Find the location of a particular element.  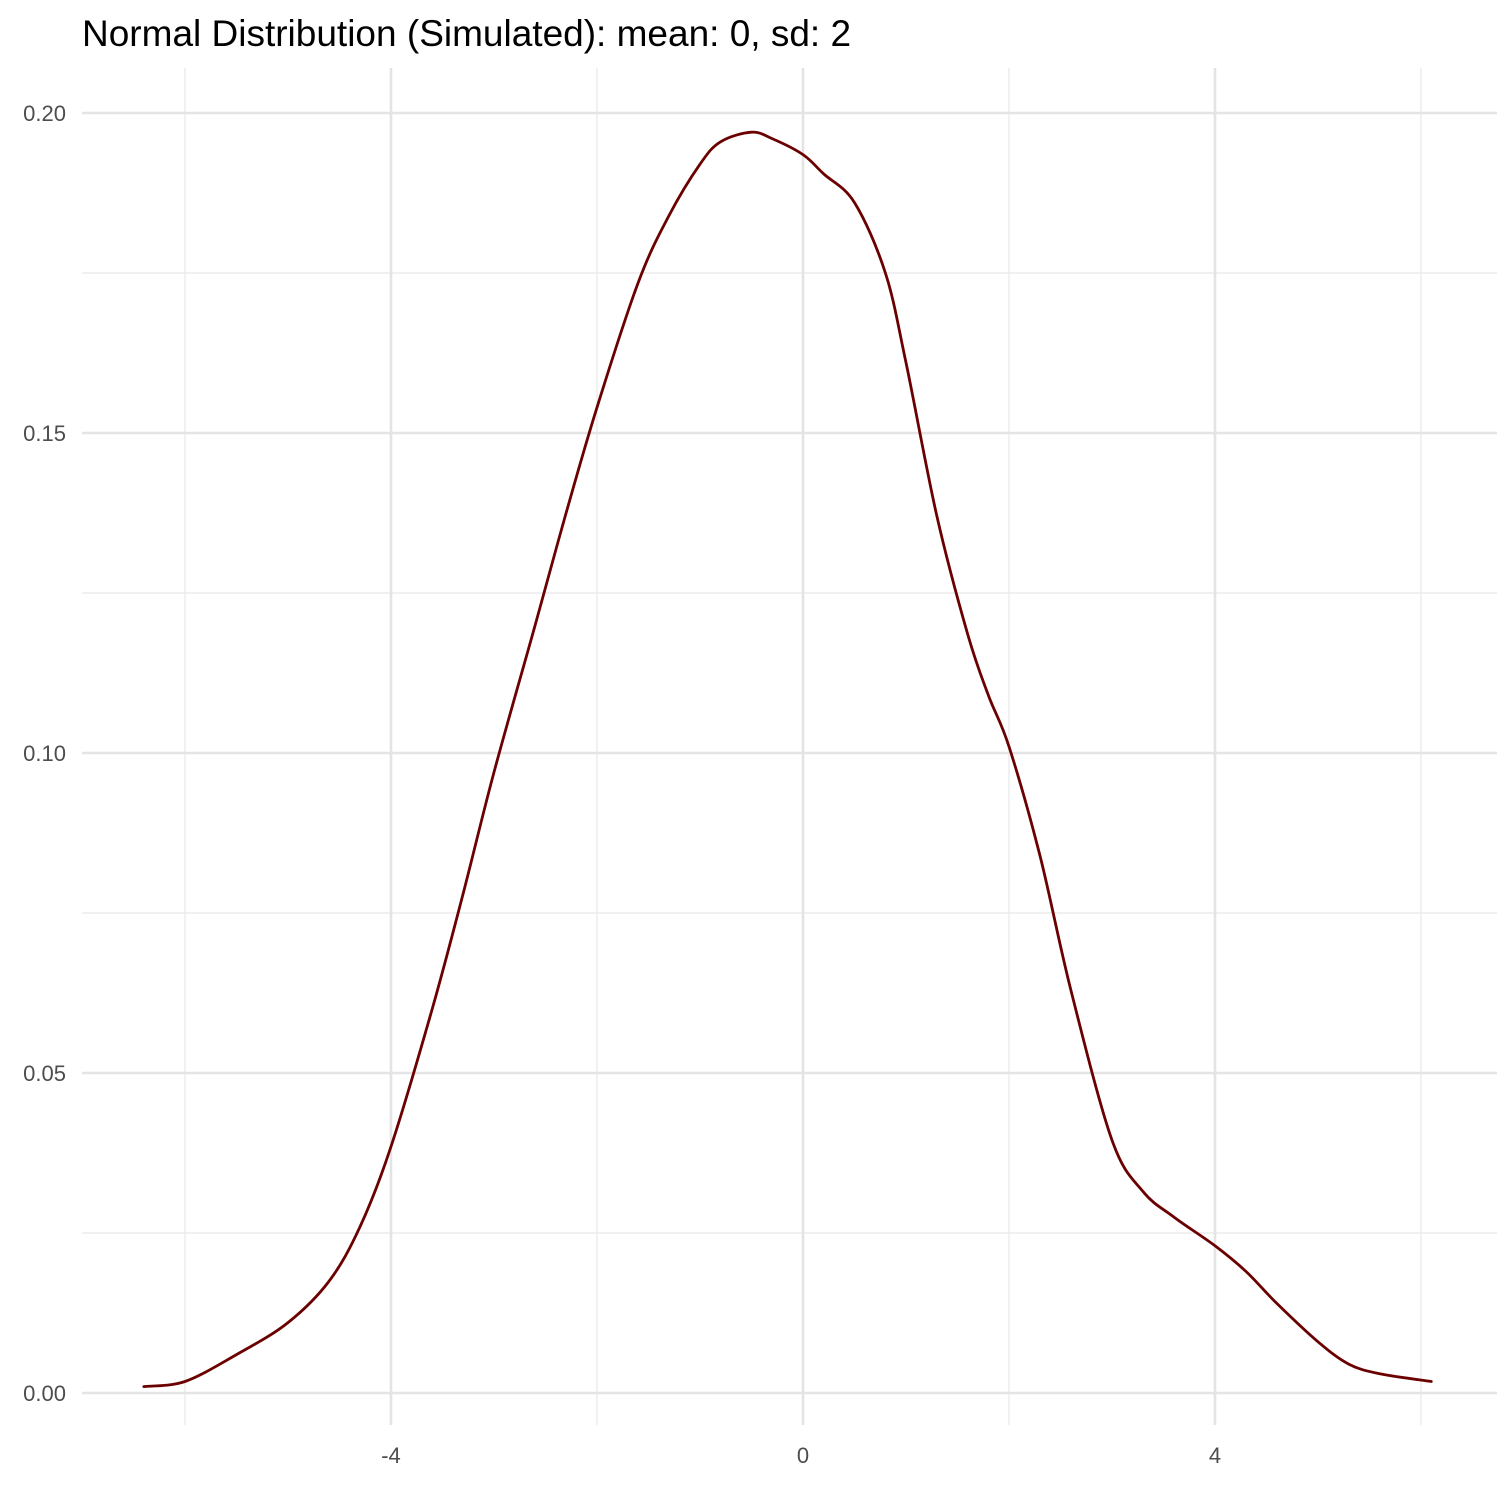

x-tick-label: 0 is located at coordinates (803, 1455).